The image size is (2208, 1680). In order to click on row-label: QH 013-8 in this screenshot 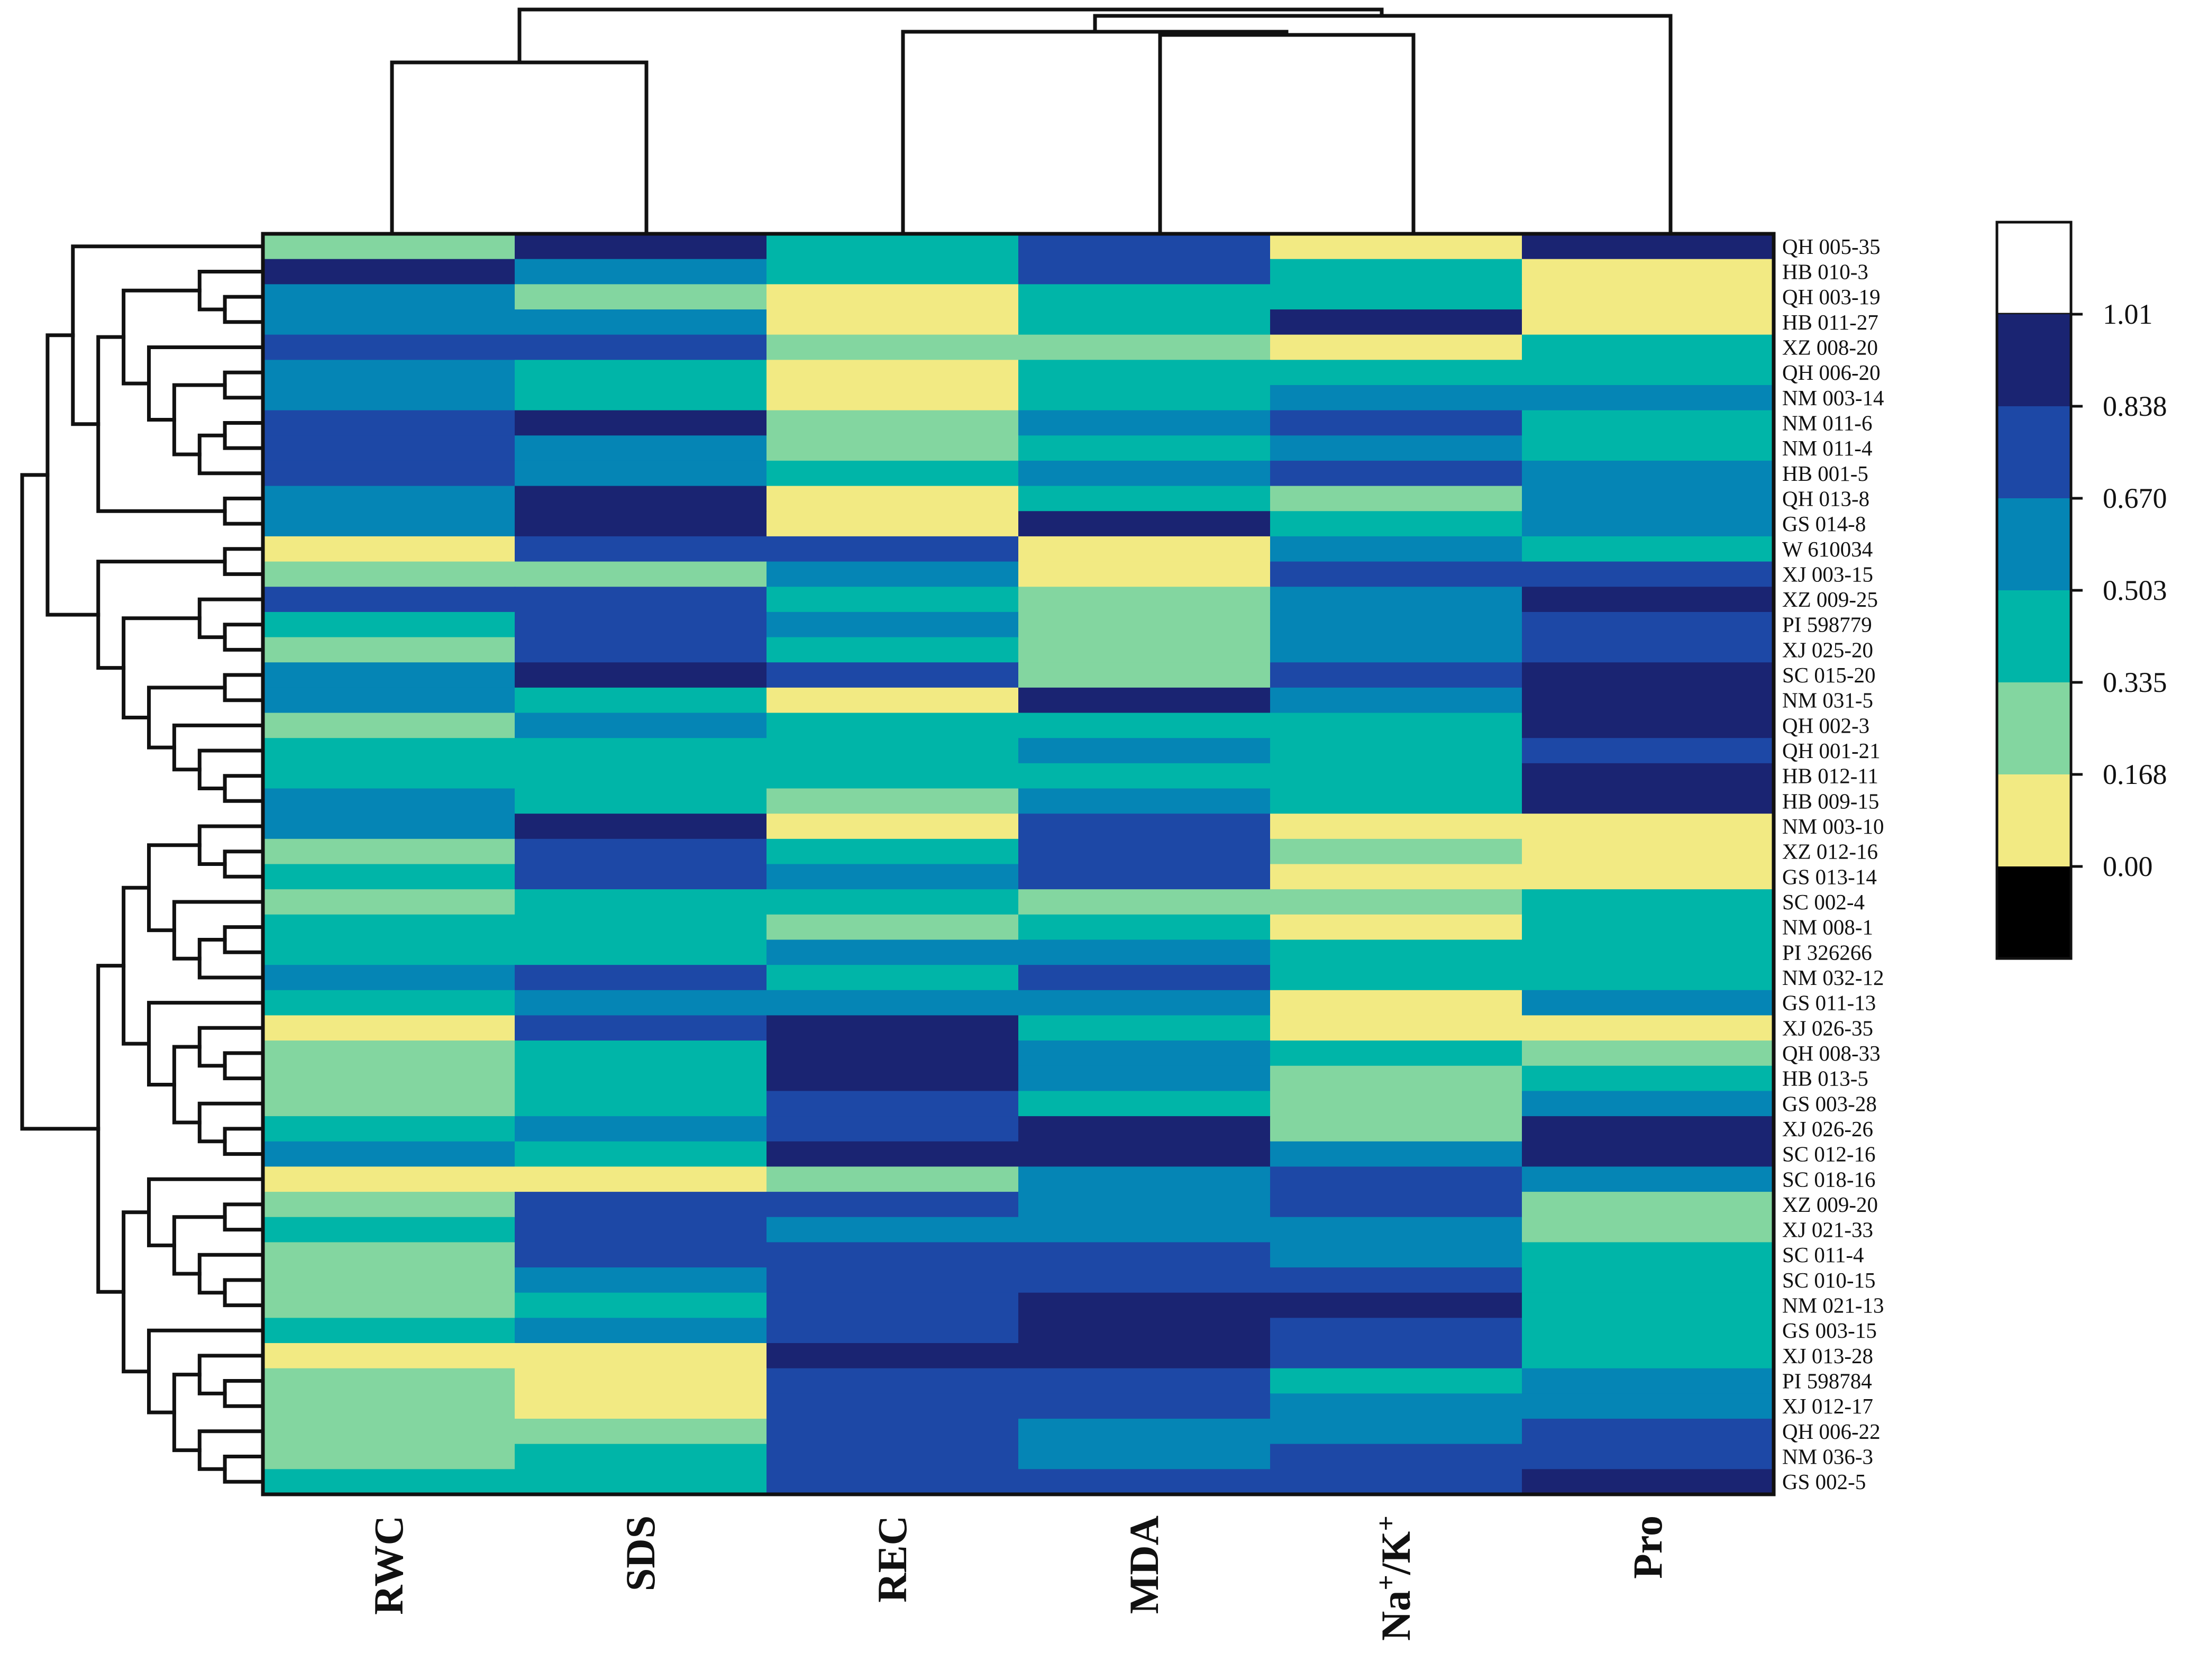, I will do `click(1825, 498)`.